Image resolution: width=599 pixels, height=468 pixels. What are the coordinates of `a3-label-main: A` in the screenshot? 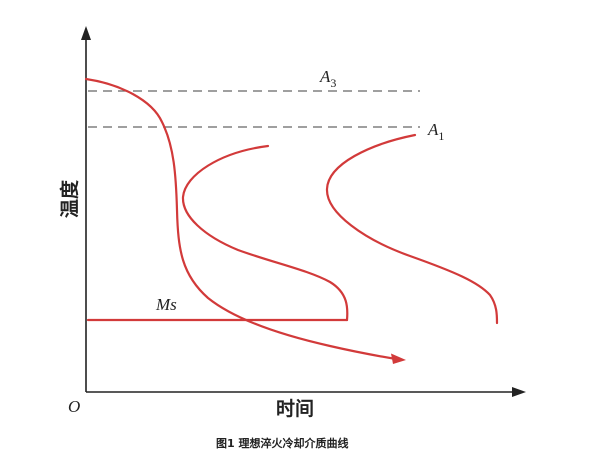 It's located at (325, 76).